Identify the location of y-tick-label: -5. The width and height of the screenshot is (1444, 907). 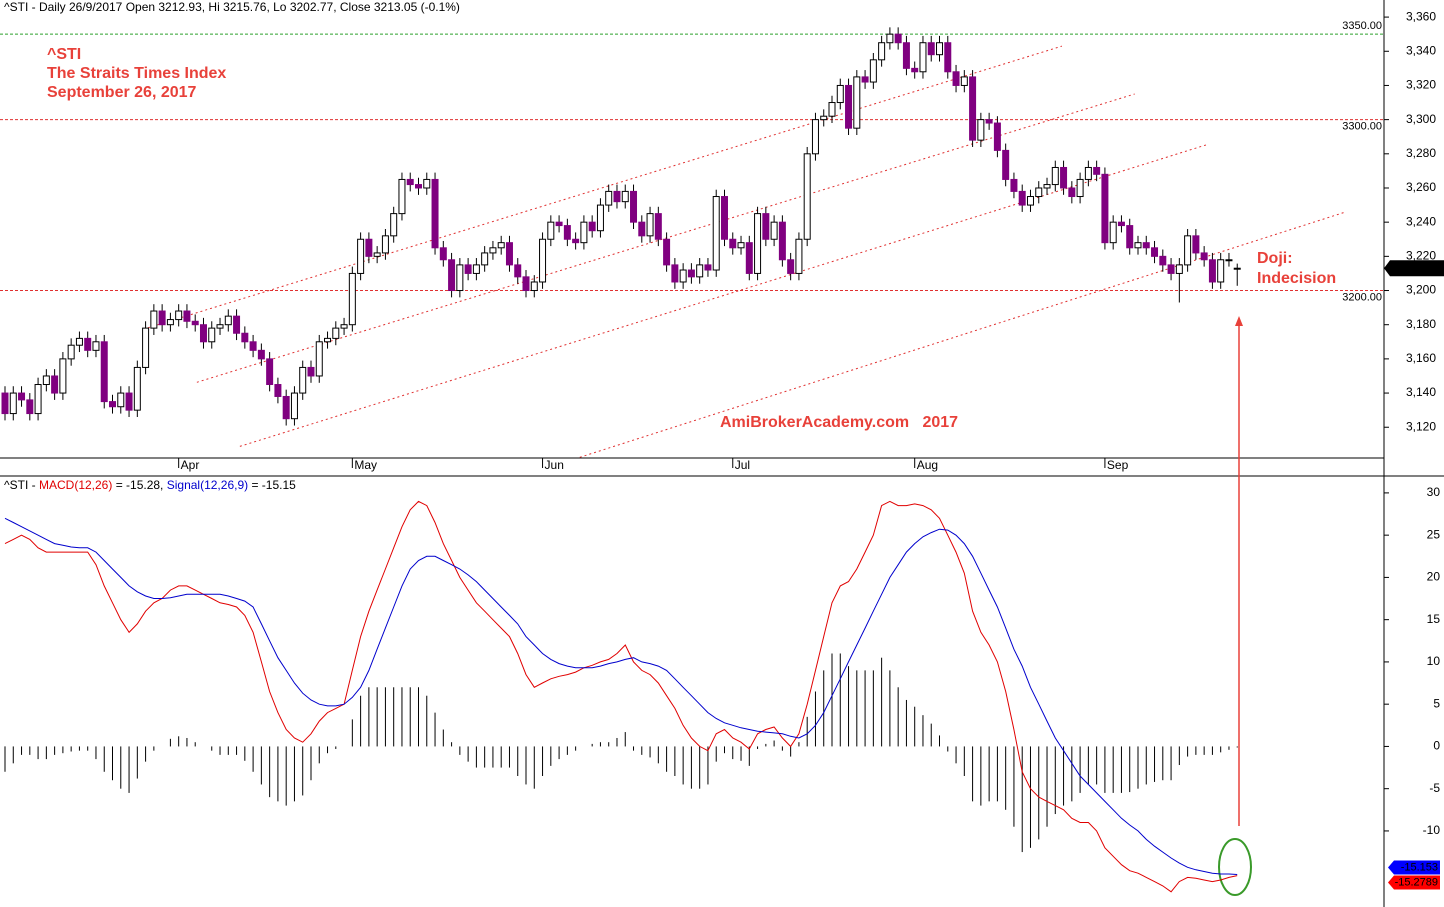
(1434, 788).